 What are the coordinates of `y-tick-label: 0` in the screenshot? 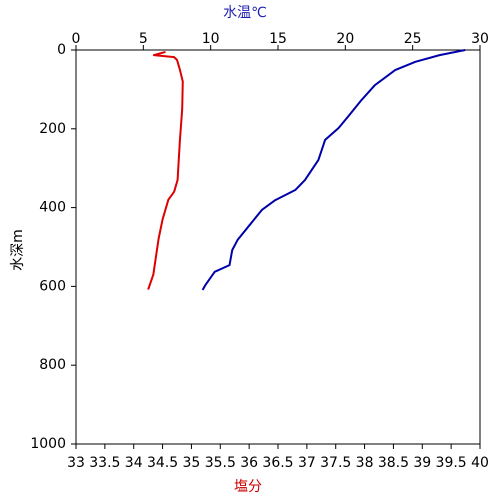 It's located at (61, 50).